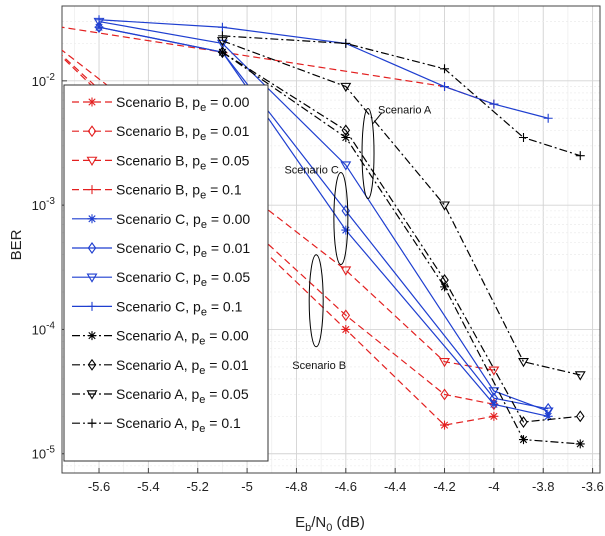 This screenshot has height=536, width=605. I want to click on annotation-layer: Scenario A Scenario C Scenario B, so click(357, 238).